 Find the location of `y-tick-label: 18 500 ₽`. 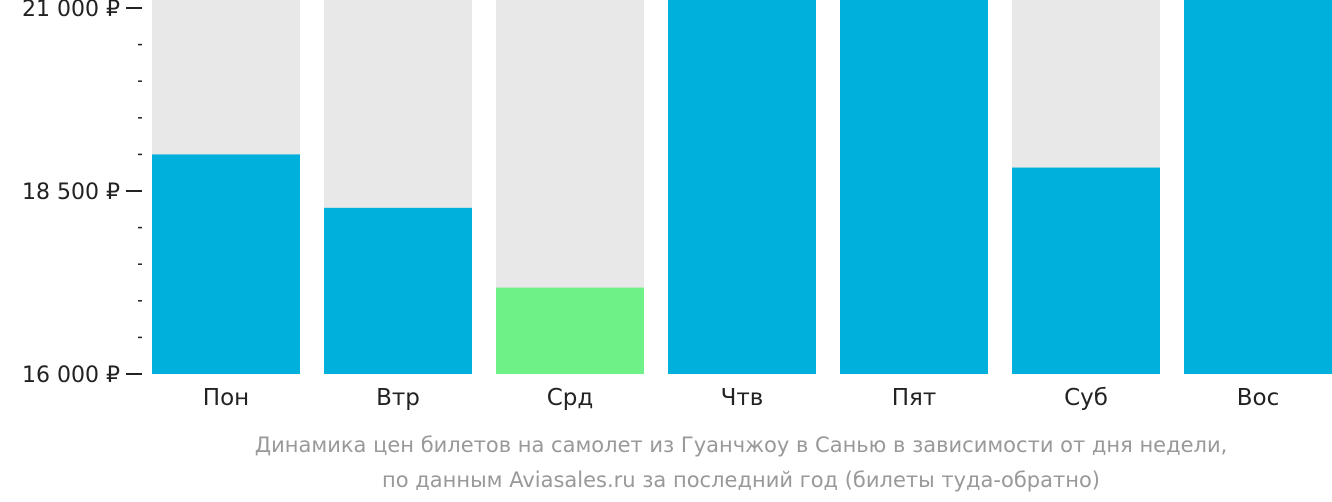

y-tick-label: 18 500 ₽ is located at coordinates (71, 192).